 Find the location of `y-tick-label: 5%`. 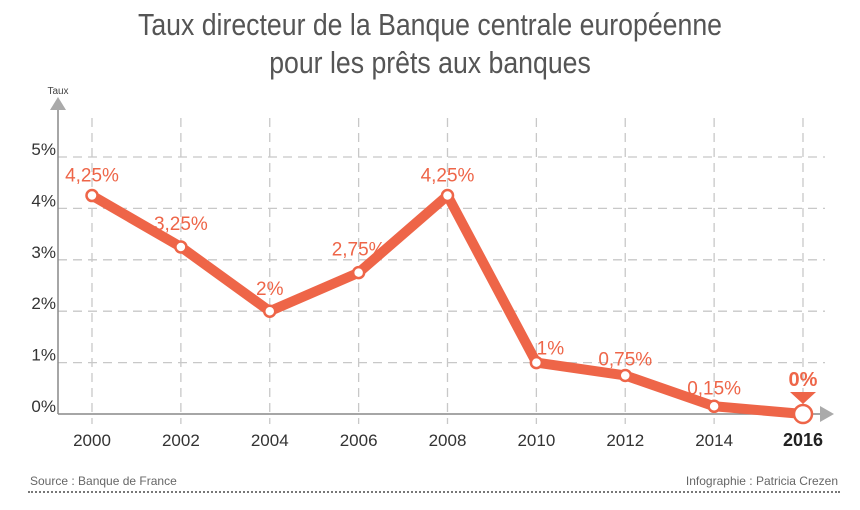

y-tick-label: 5% is located at coordinates (43, 149).